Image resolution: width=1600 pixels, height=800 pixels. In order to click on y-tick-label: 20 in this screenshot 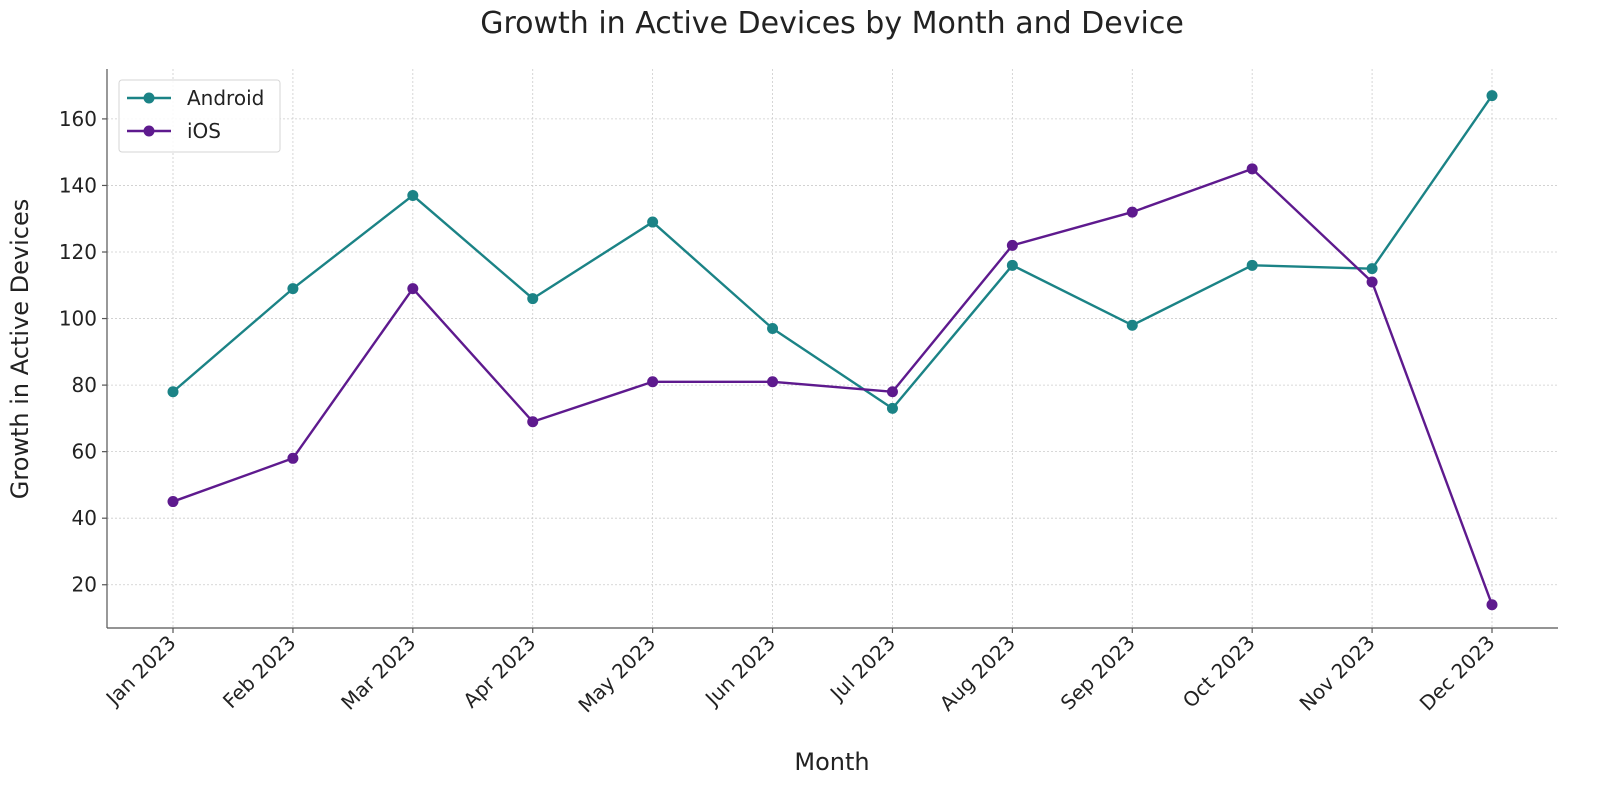, I will do `click(84, 585)`.